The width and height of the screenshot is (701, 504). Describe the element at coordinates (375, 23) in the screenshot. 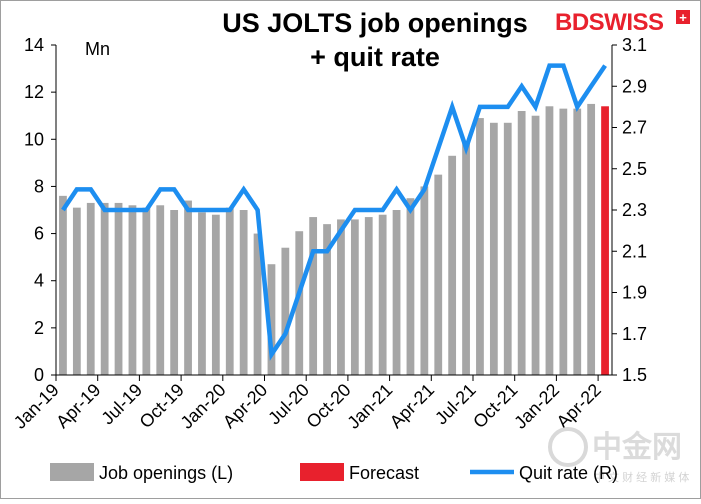

I see `chart-title: US JOLTS job openings` at that location.